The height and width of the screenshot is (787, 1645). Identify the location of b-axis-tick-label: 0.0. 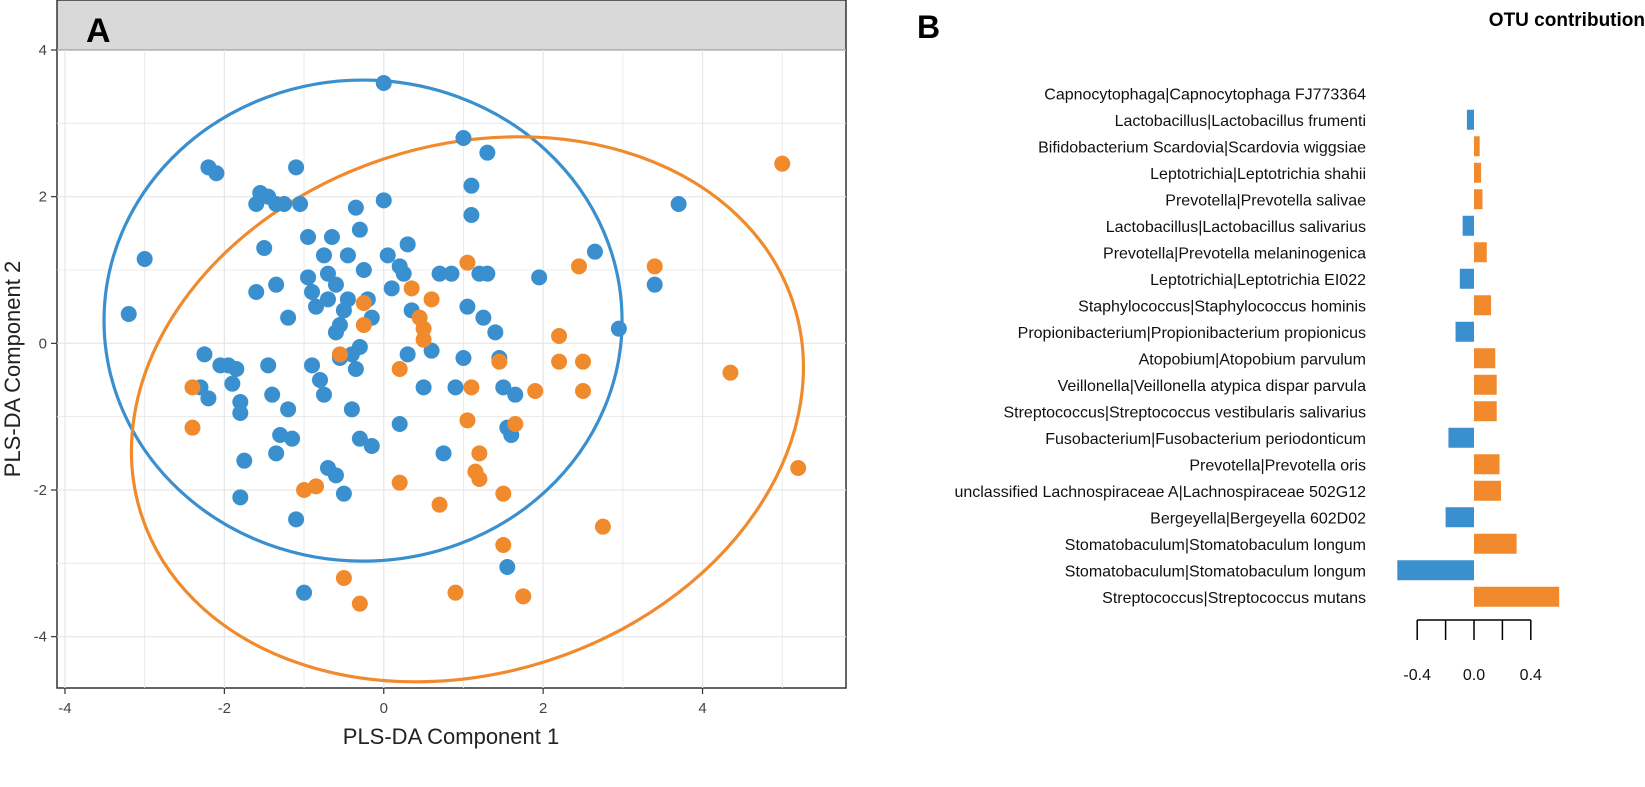
(1474, 675).